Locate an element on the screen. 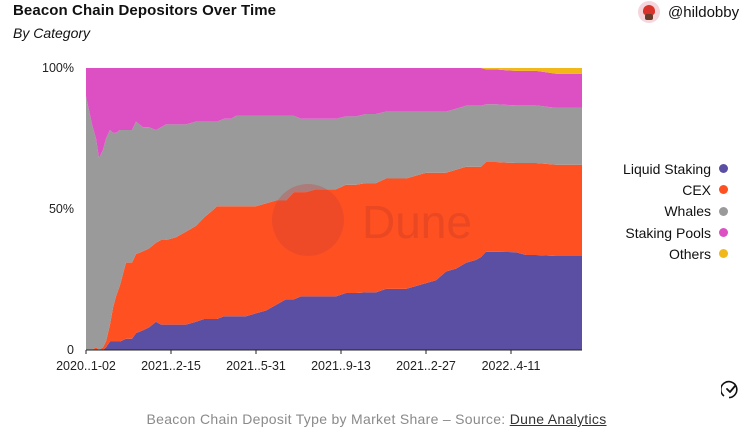  y-tick-label: 0 is located at coordinates (70, 350).